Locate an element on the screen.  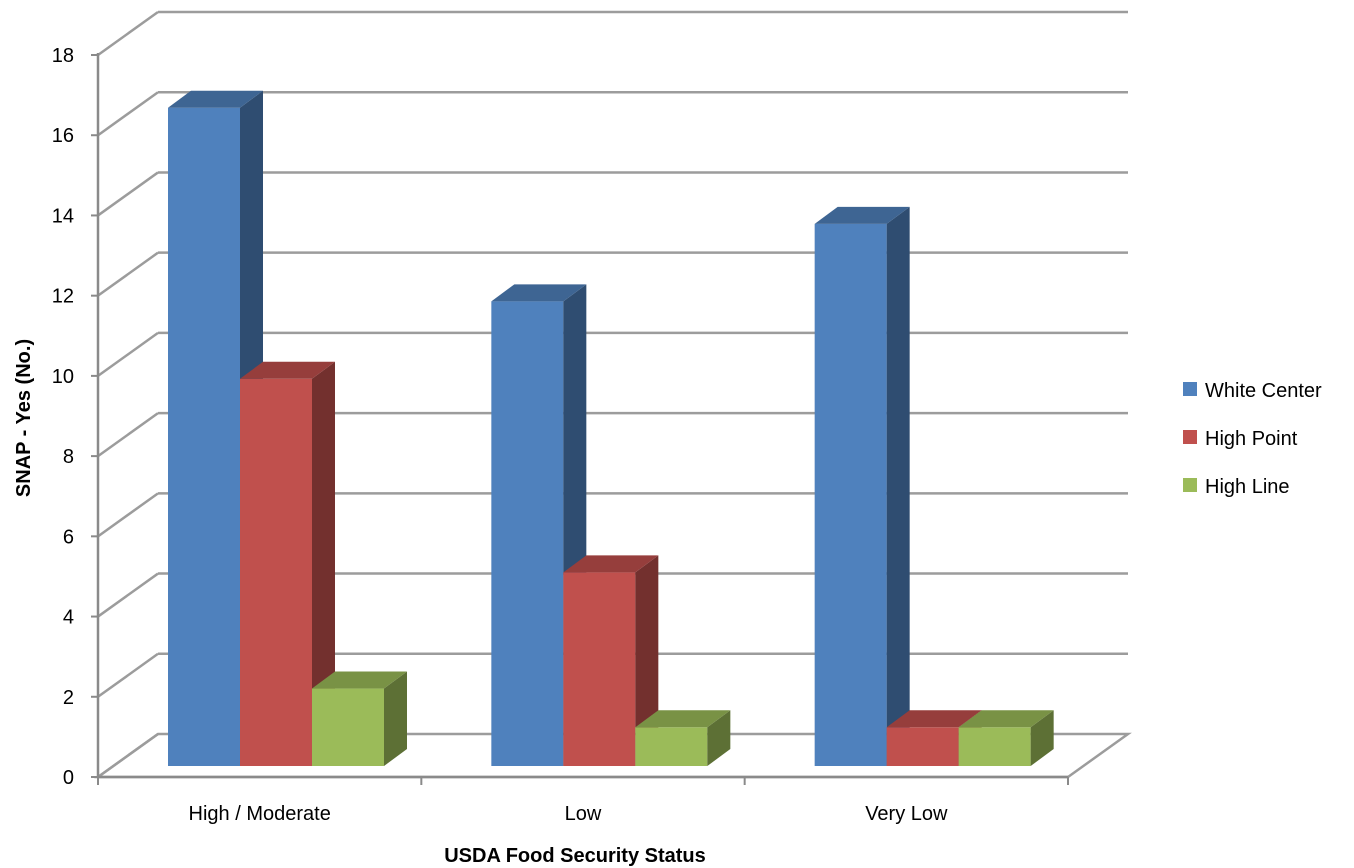
x-tick-label: High / Moderate is located at coordinates (260, 814).